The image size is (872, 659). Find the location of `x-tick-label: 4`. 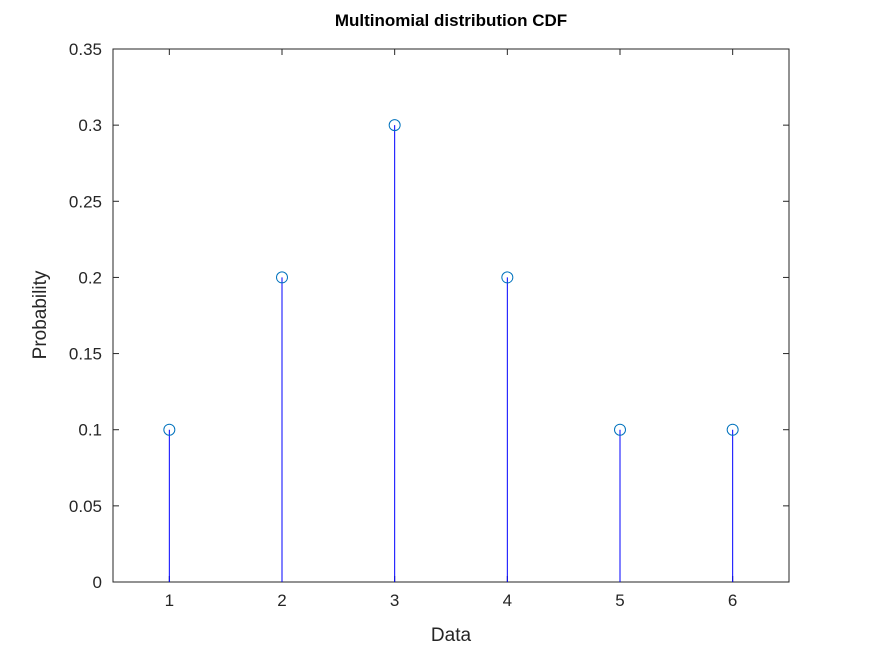

x-tick-label: 4 is located at coordinates (507, 600).